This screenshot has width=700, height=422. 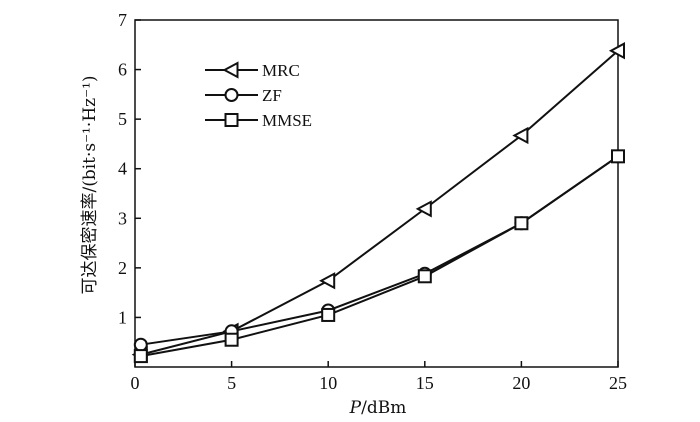 What do you see at coordinates (231, 383) in the screenshot?
I see `x-tick-label: 5` at bounding box center [231, 383].